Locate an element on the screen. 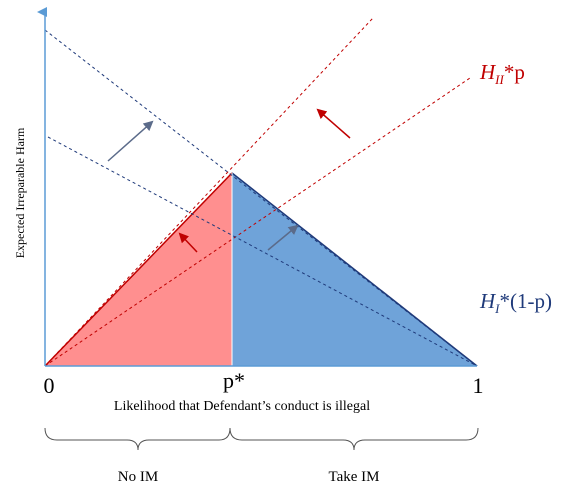  tick-zero: 0 is located at coordinates (49, 385).